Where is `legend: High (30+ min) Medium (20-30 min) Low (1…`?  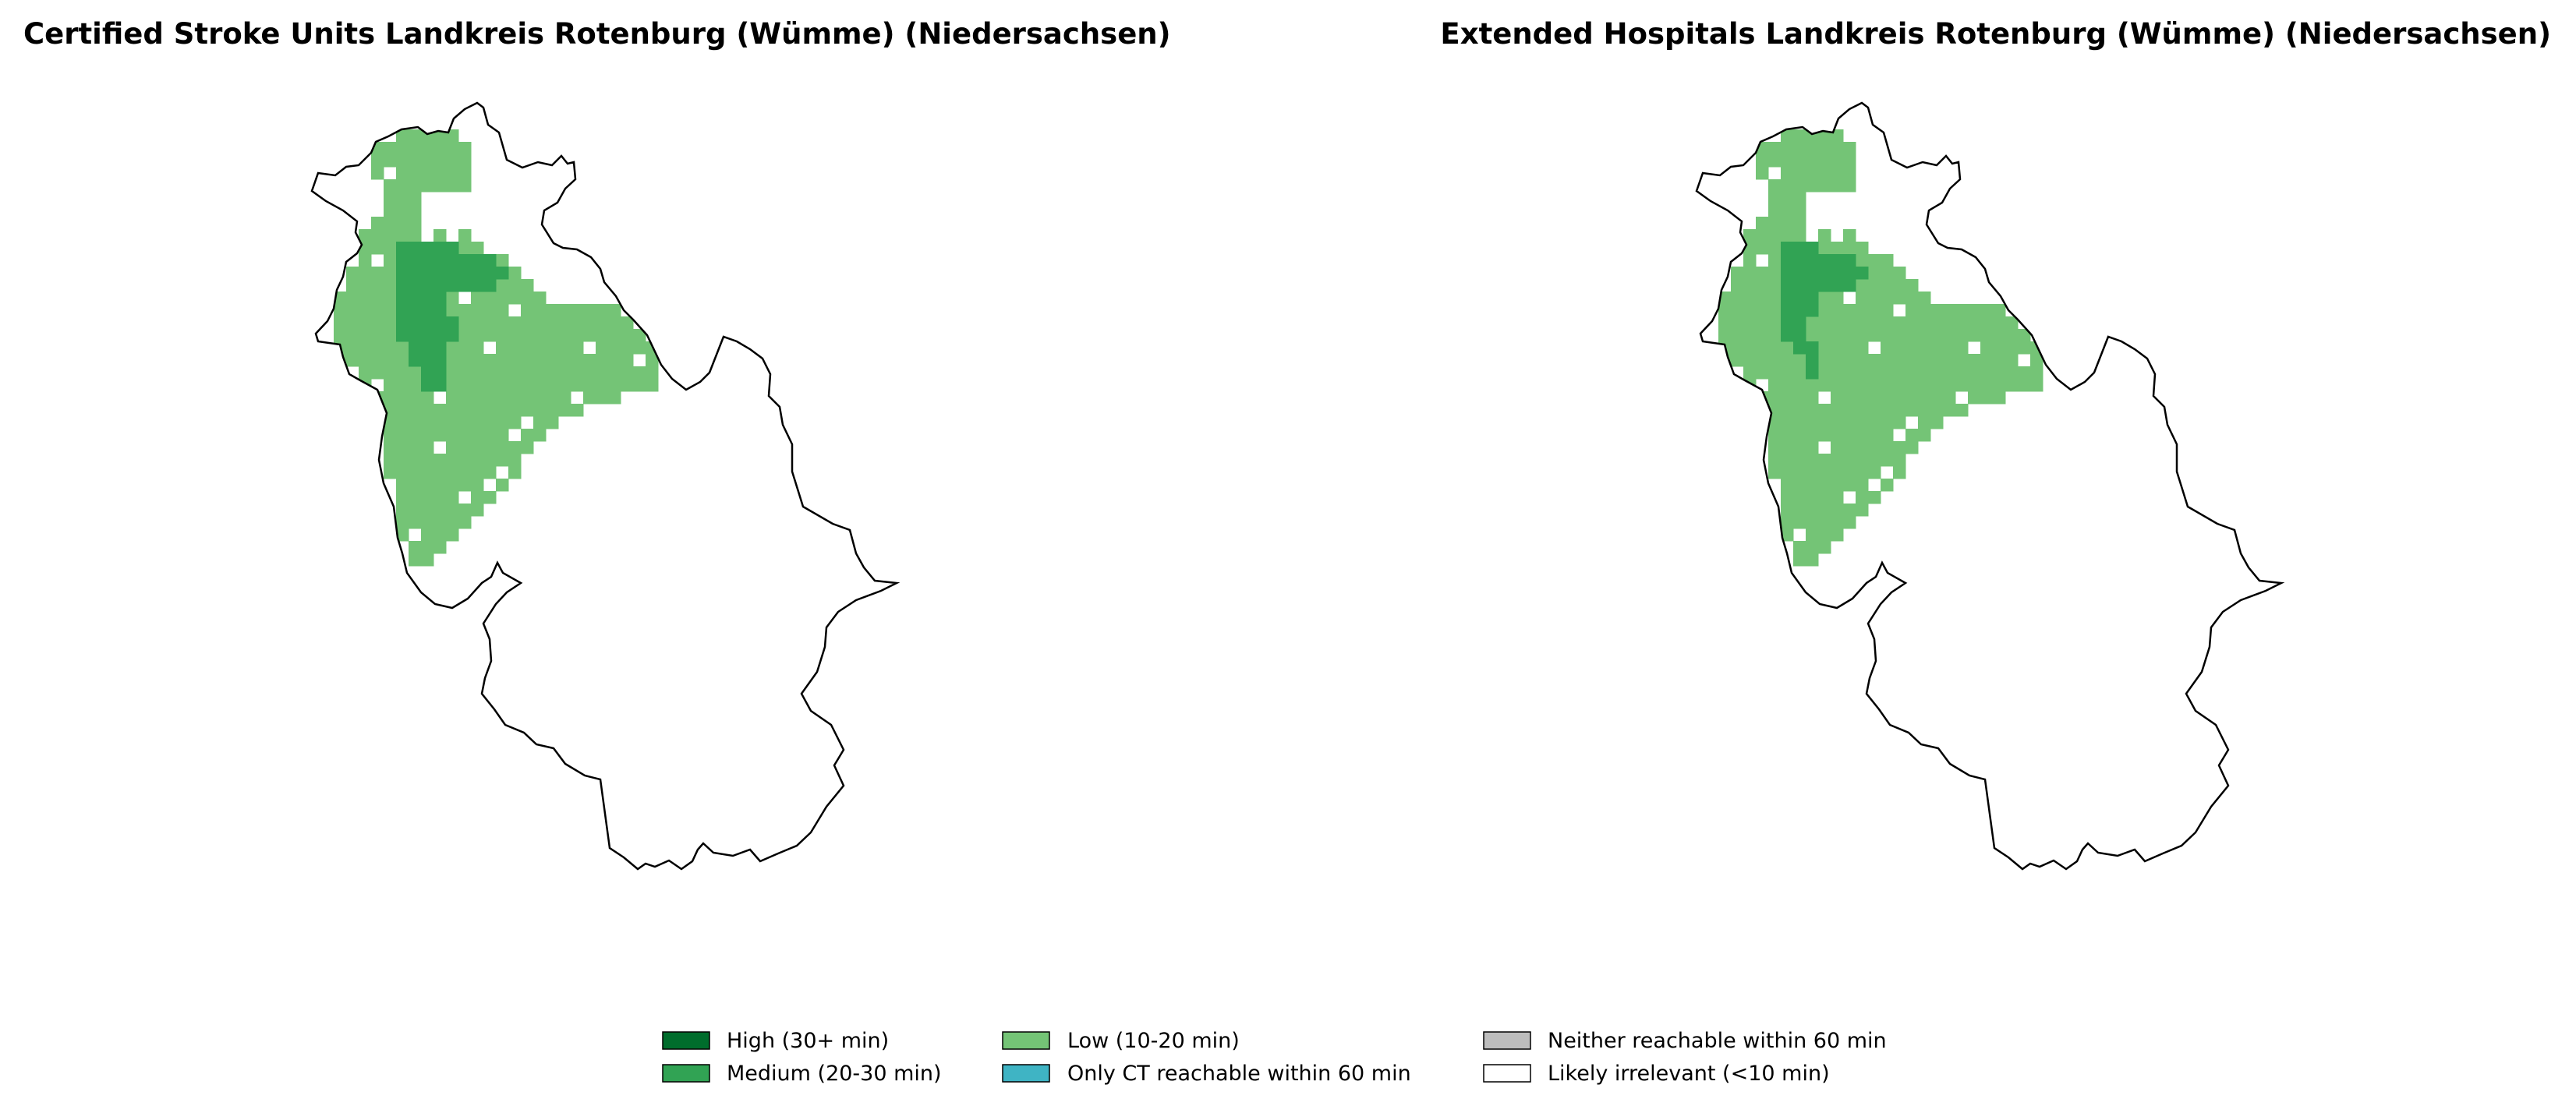
legend: High (30+ min) Medium (20-30 min) Low (1… is located at coordinates (1274, 1057).